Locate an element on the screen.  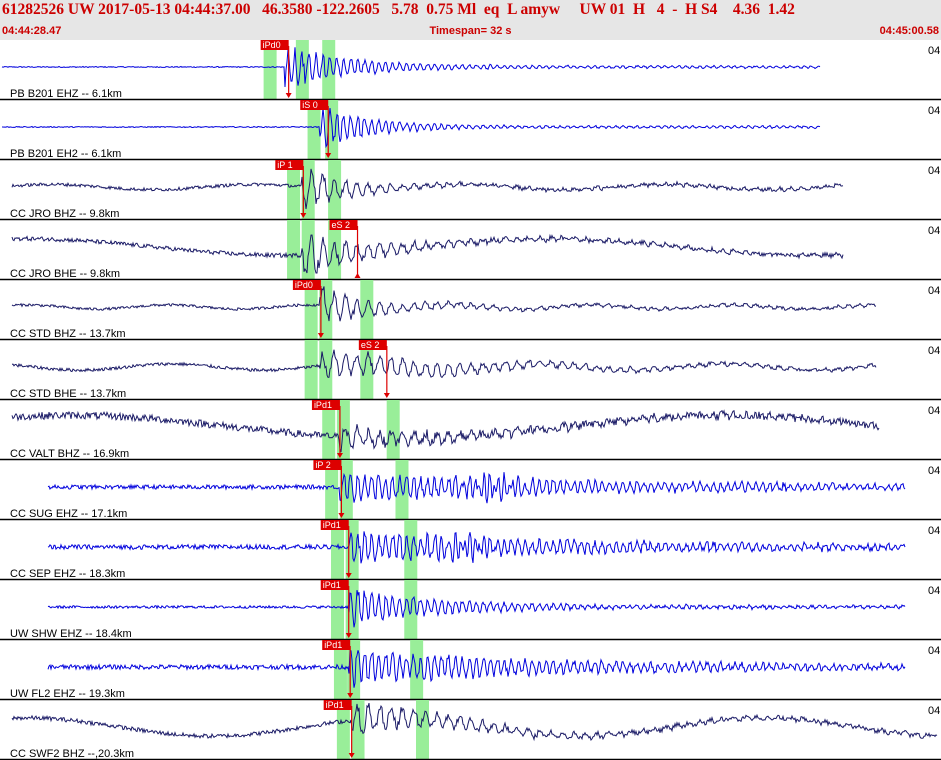
station-label: UW FL2 EHZ -- 19.3km is located at coordinates (67, 694).